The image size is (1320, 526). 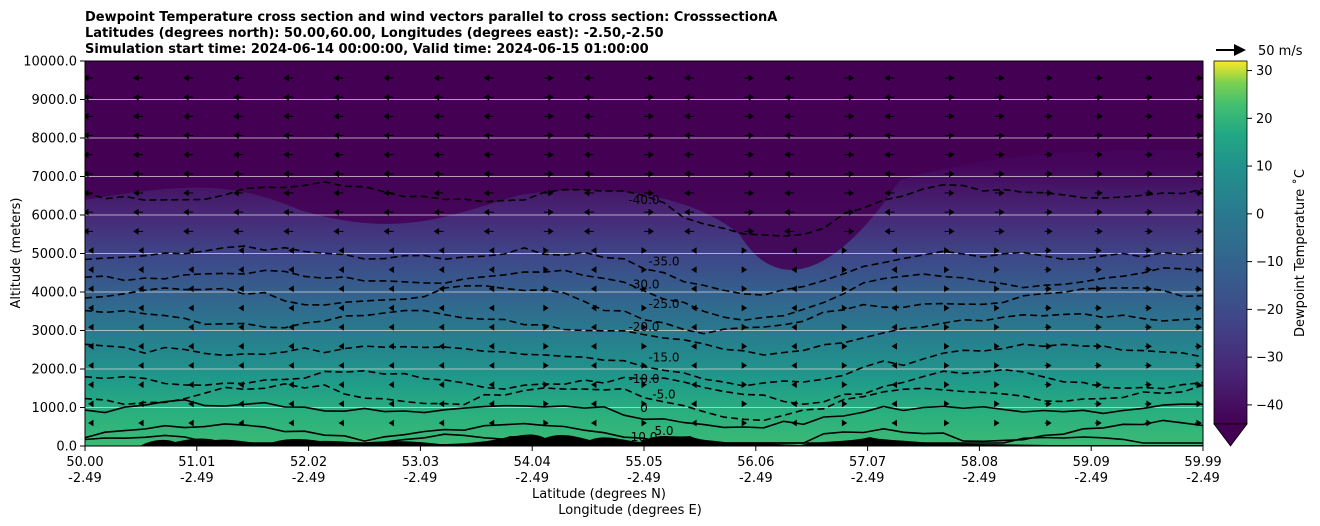 I want to click on y-tick-label: 8000.0, so click(x=55, y=139).